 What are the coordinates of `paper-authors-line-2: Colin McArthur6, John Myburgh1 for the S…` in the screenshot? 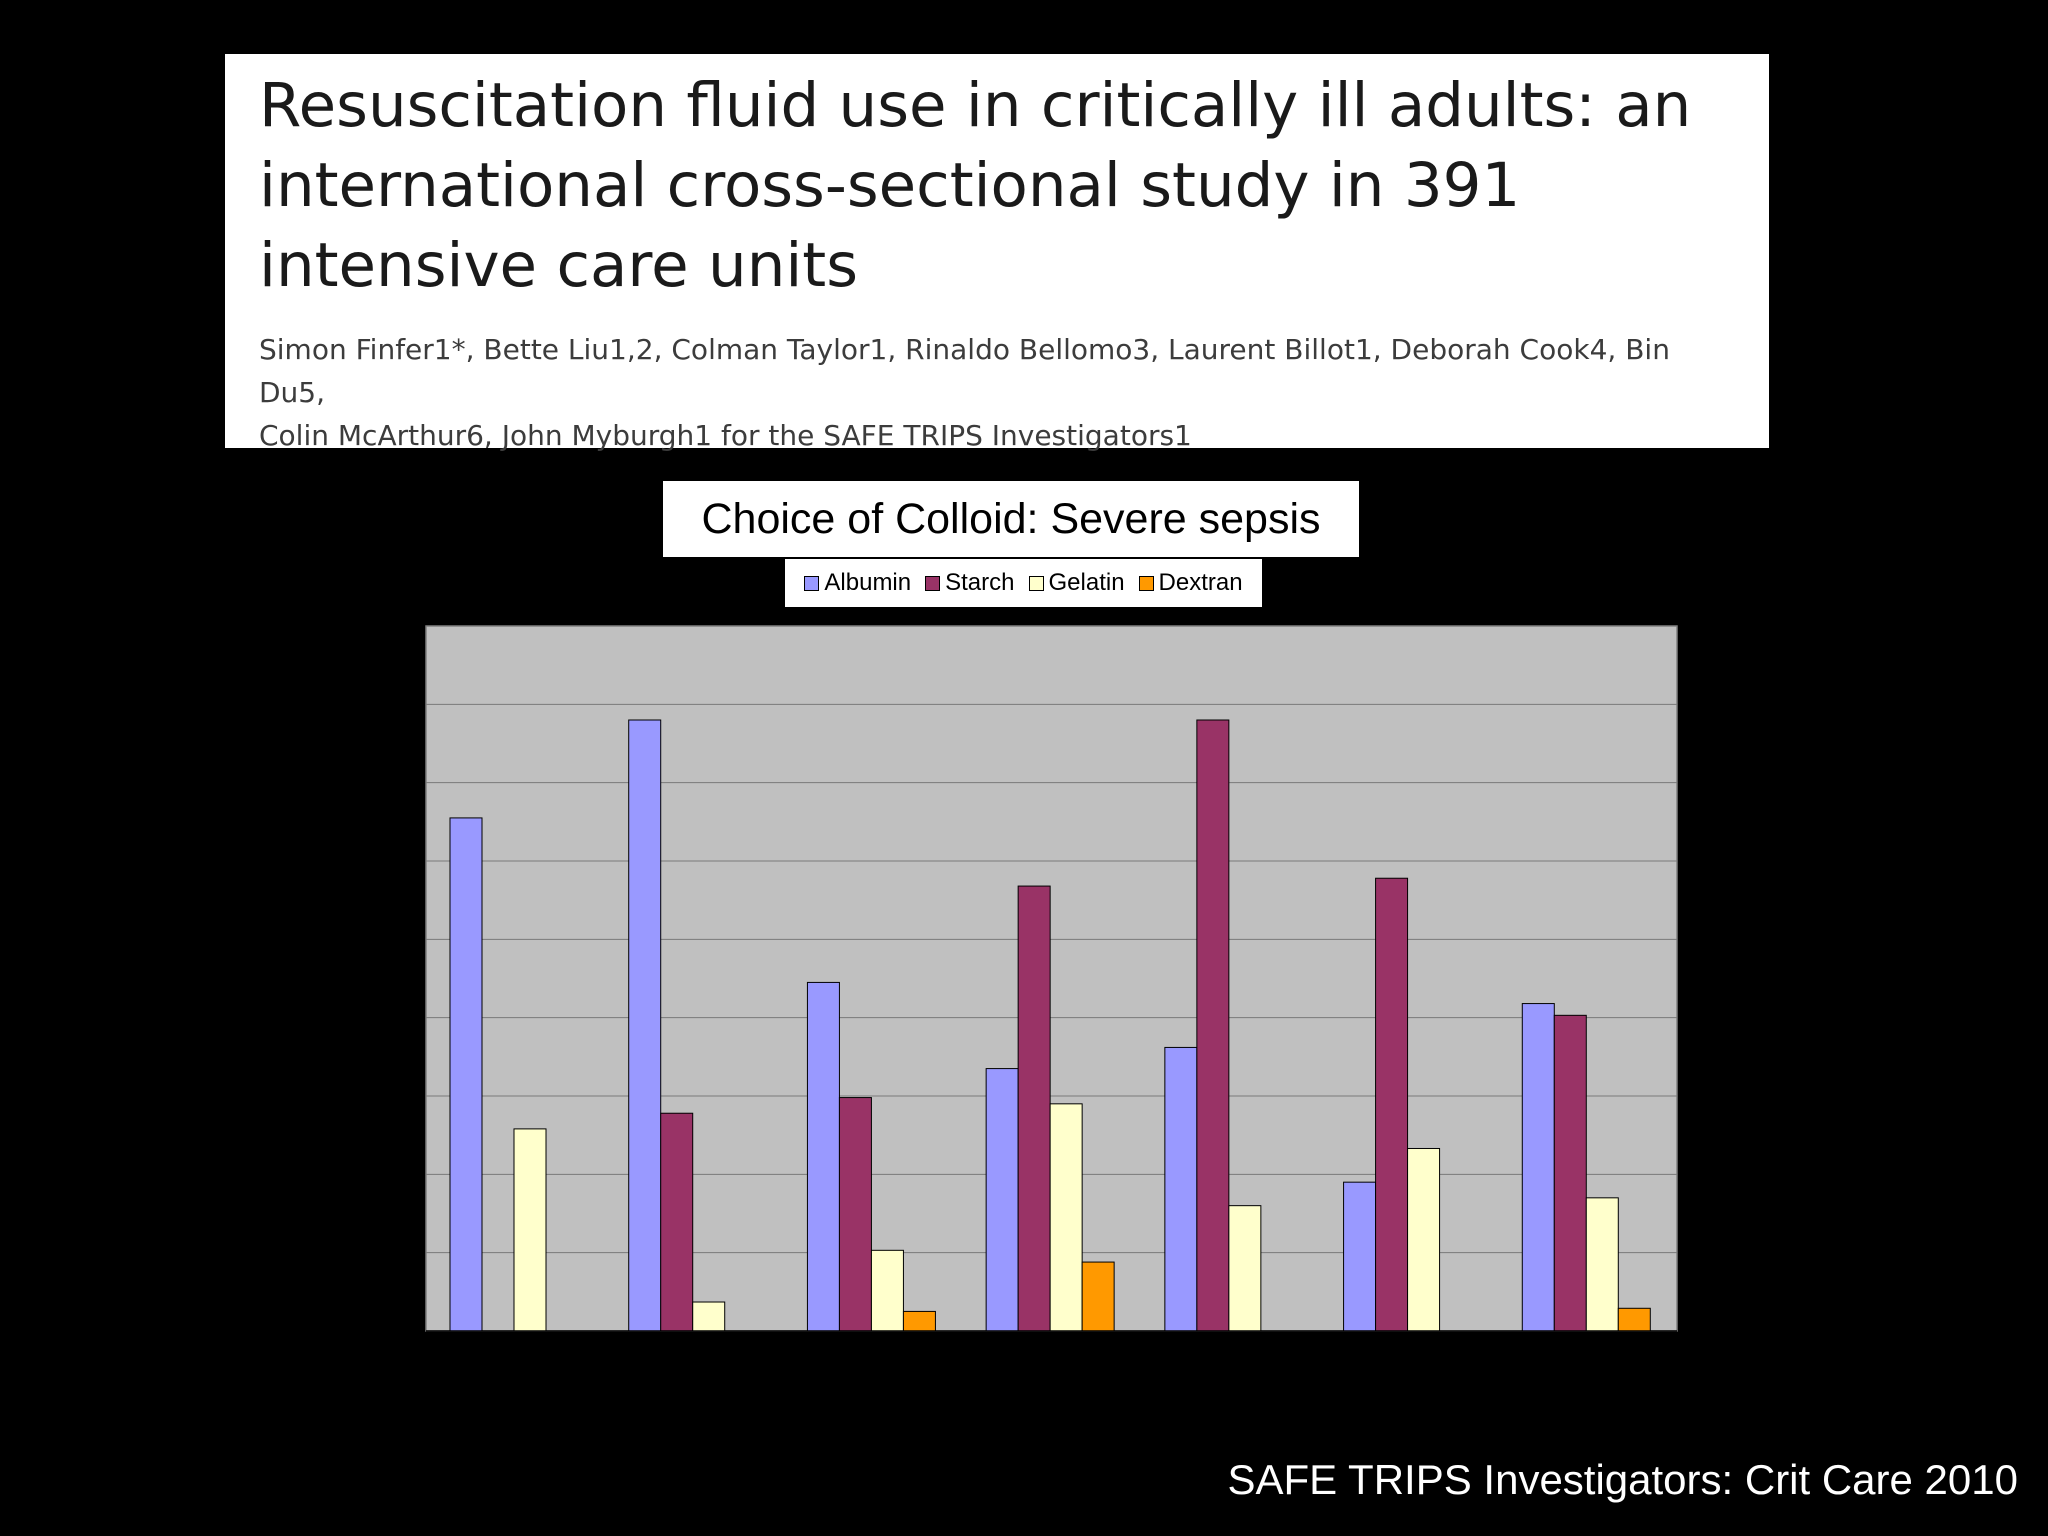 It's located at (725, 435).